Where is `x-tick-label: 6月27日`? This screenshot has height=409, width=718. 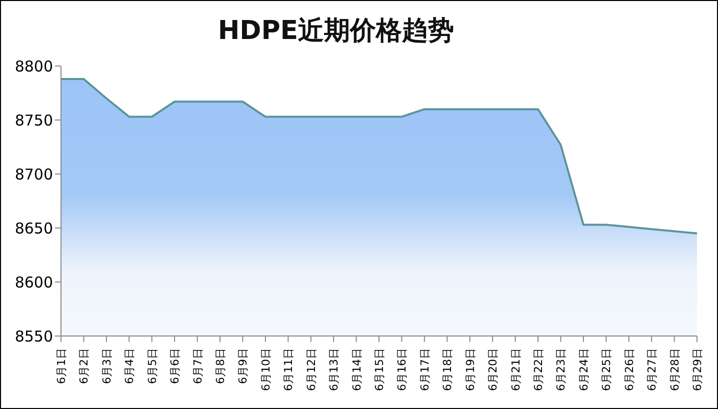
x-tick-label: 6月27日 is located at coordinates (652, 369).